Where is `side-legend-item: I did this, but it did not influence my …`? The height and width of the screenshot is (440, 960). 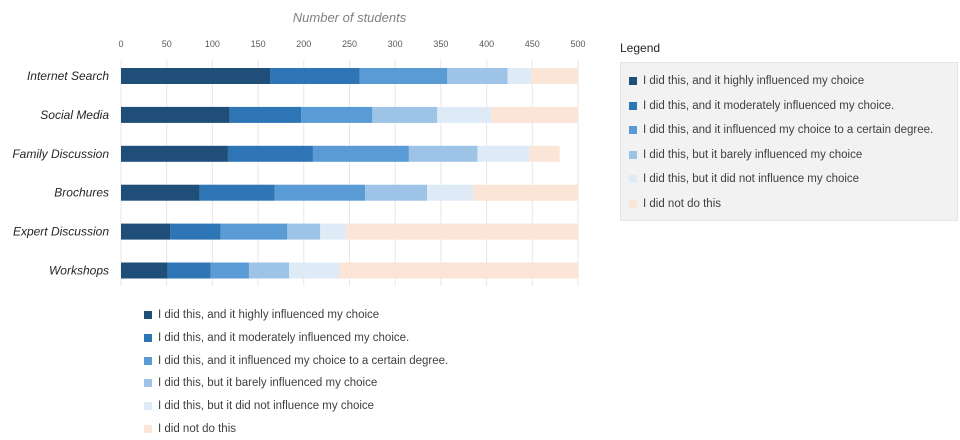
side-legend-item: I did this, but it did not influence my … is located at coordinates (793, 179).